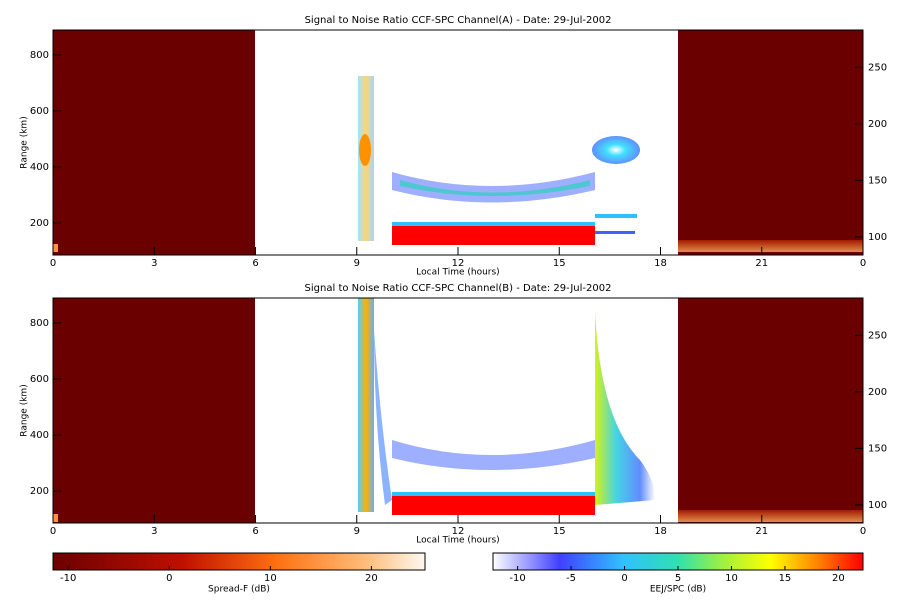  Describe the element at coordinates (239, 590) in the screenshot. I see `colorbar-label: Spread-F (dB)` at that location.